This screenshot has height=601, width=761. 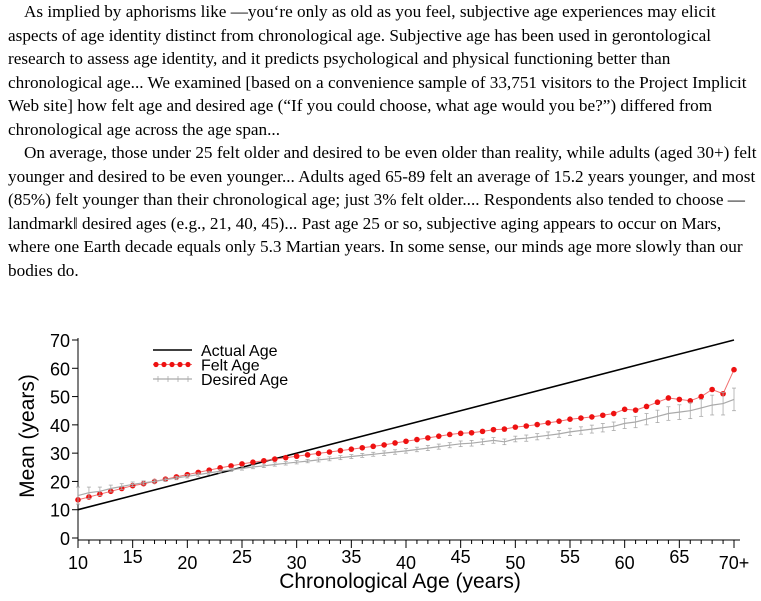 I want to click on y-tick-label: 30, so click(x=60, y=454).